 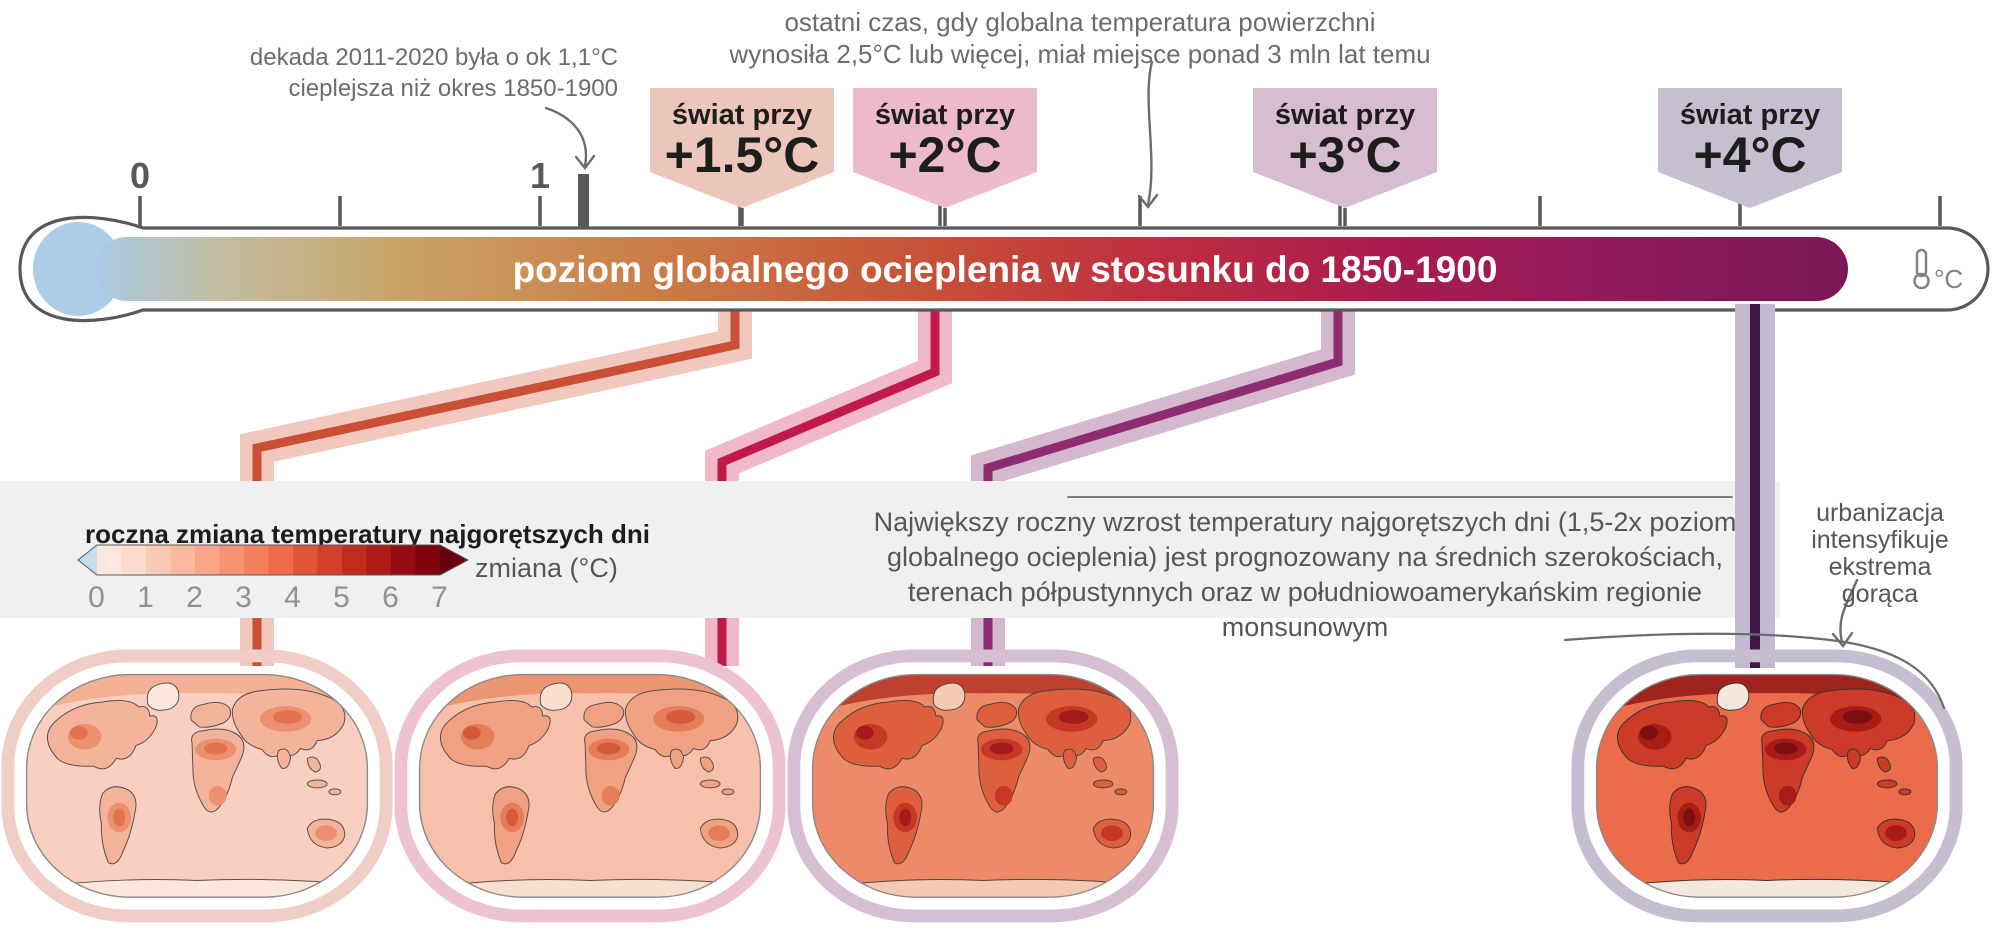 I want to click on badge-1-5c-temp-label: +1.5°C, so click(x=742, y=155).